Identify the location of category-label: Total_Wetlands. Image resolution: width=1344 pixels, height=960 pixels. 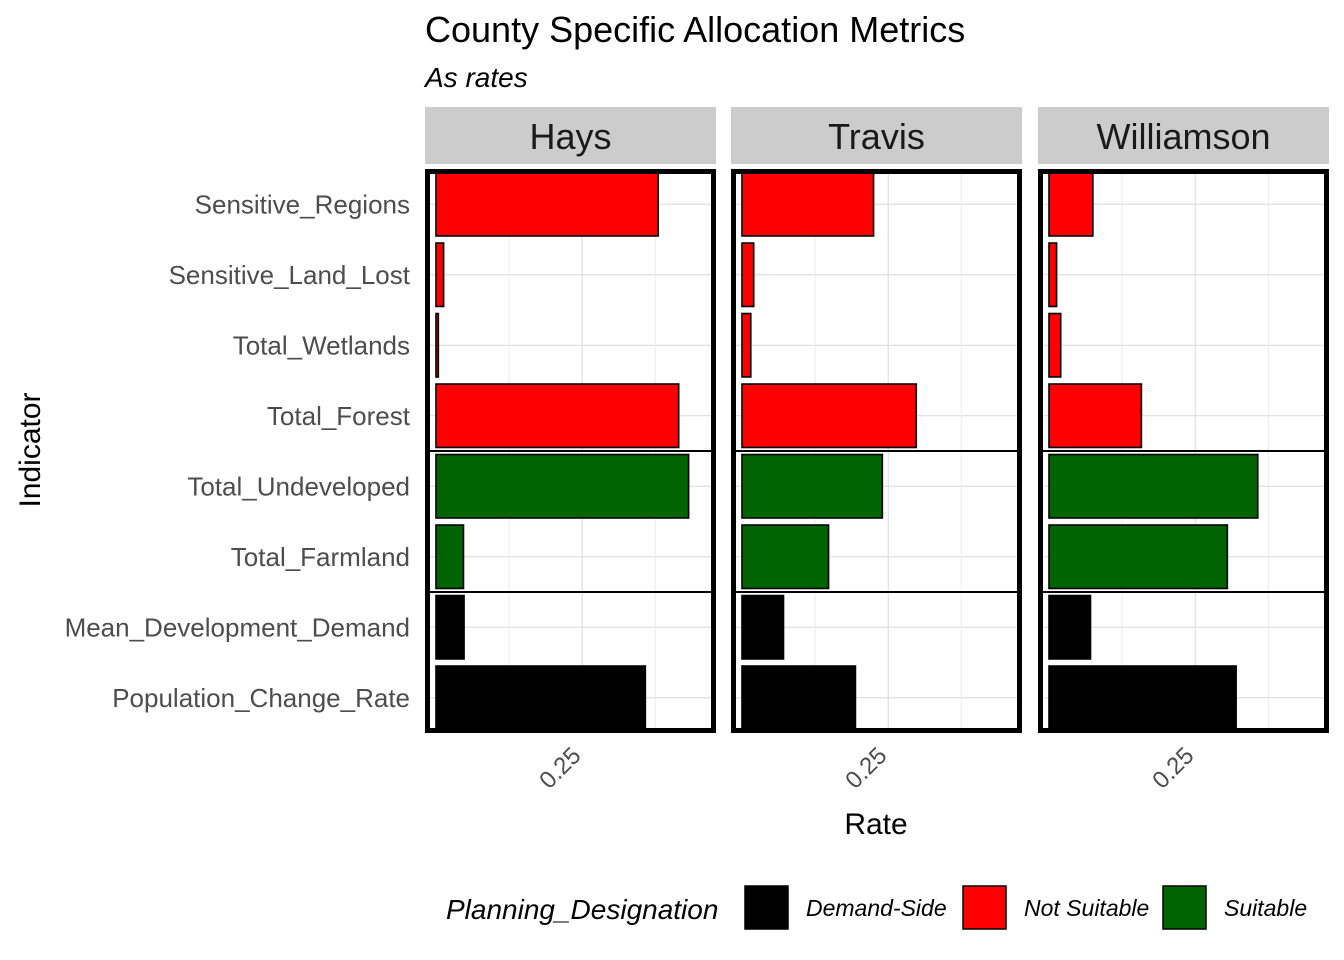
(321, 345).